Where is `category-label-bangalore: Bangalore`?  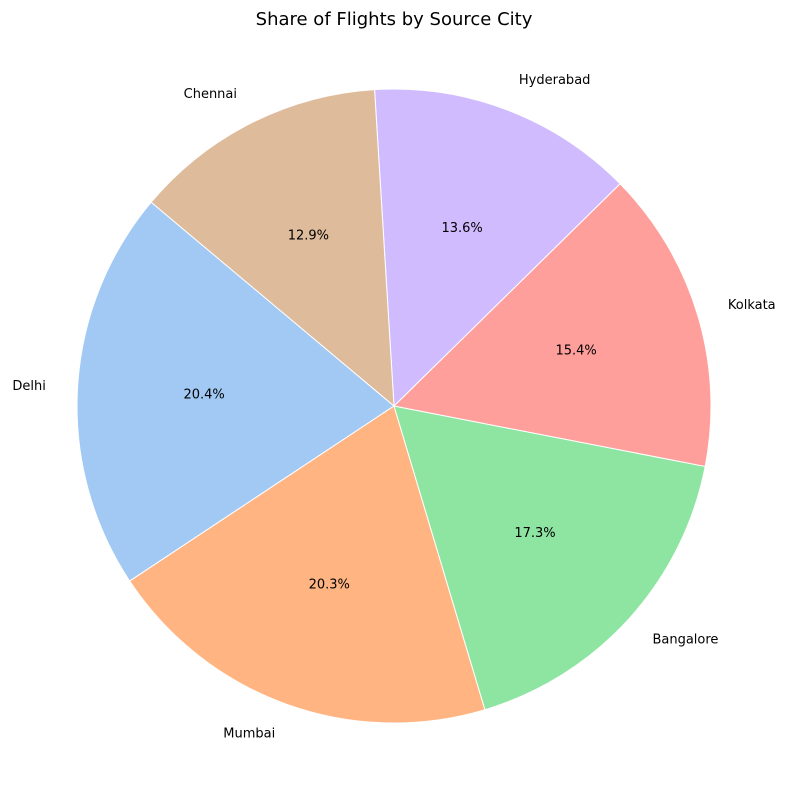
category-label-bangalore: Bangalore is located at coordinates (685, 640).